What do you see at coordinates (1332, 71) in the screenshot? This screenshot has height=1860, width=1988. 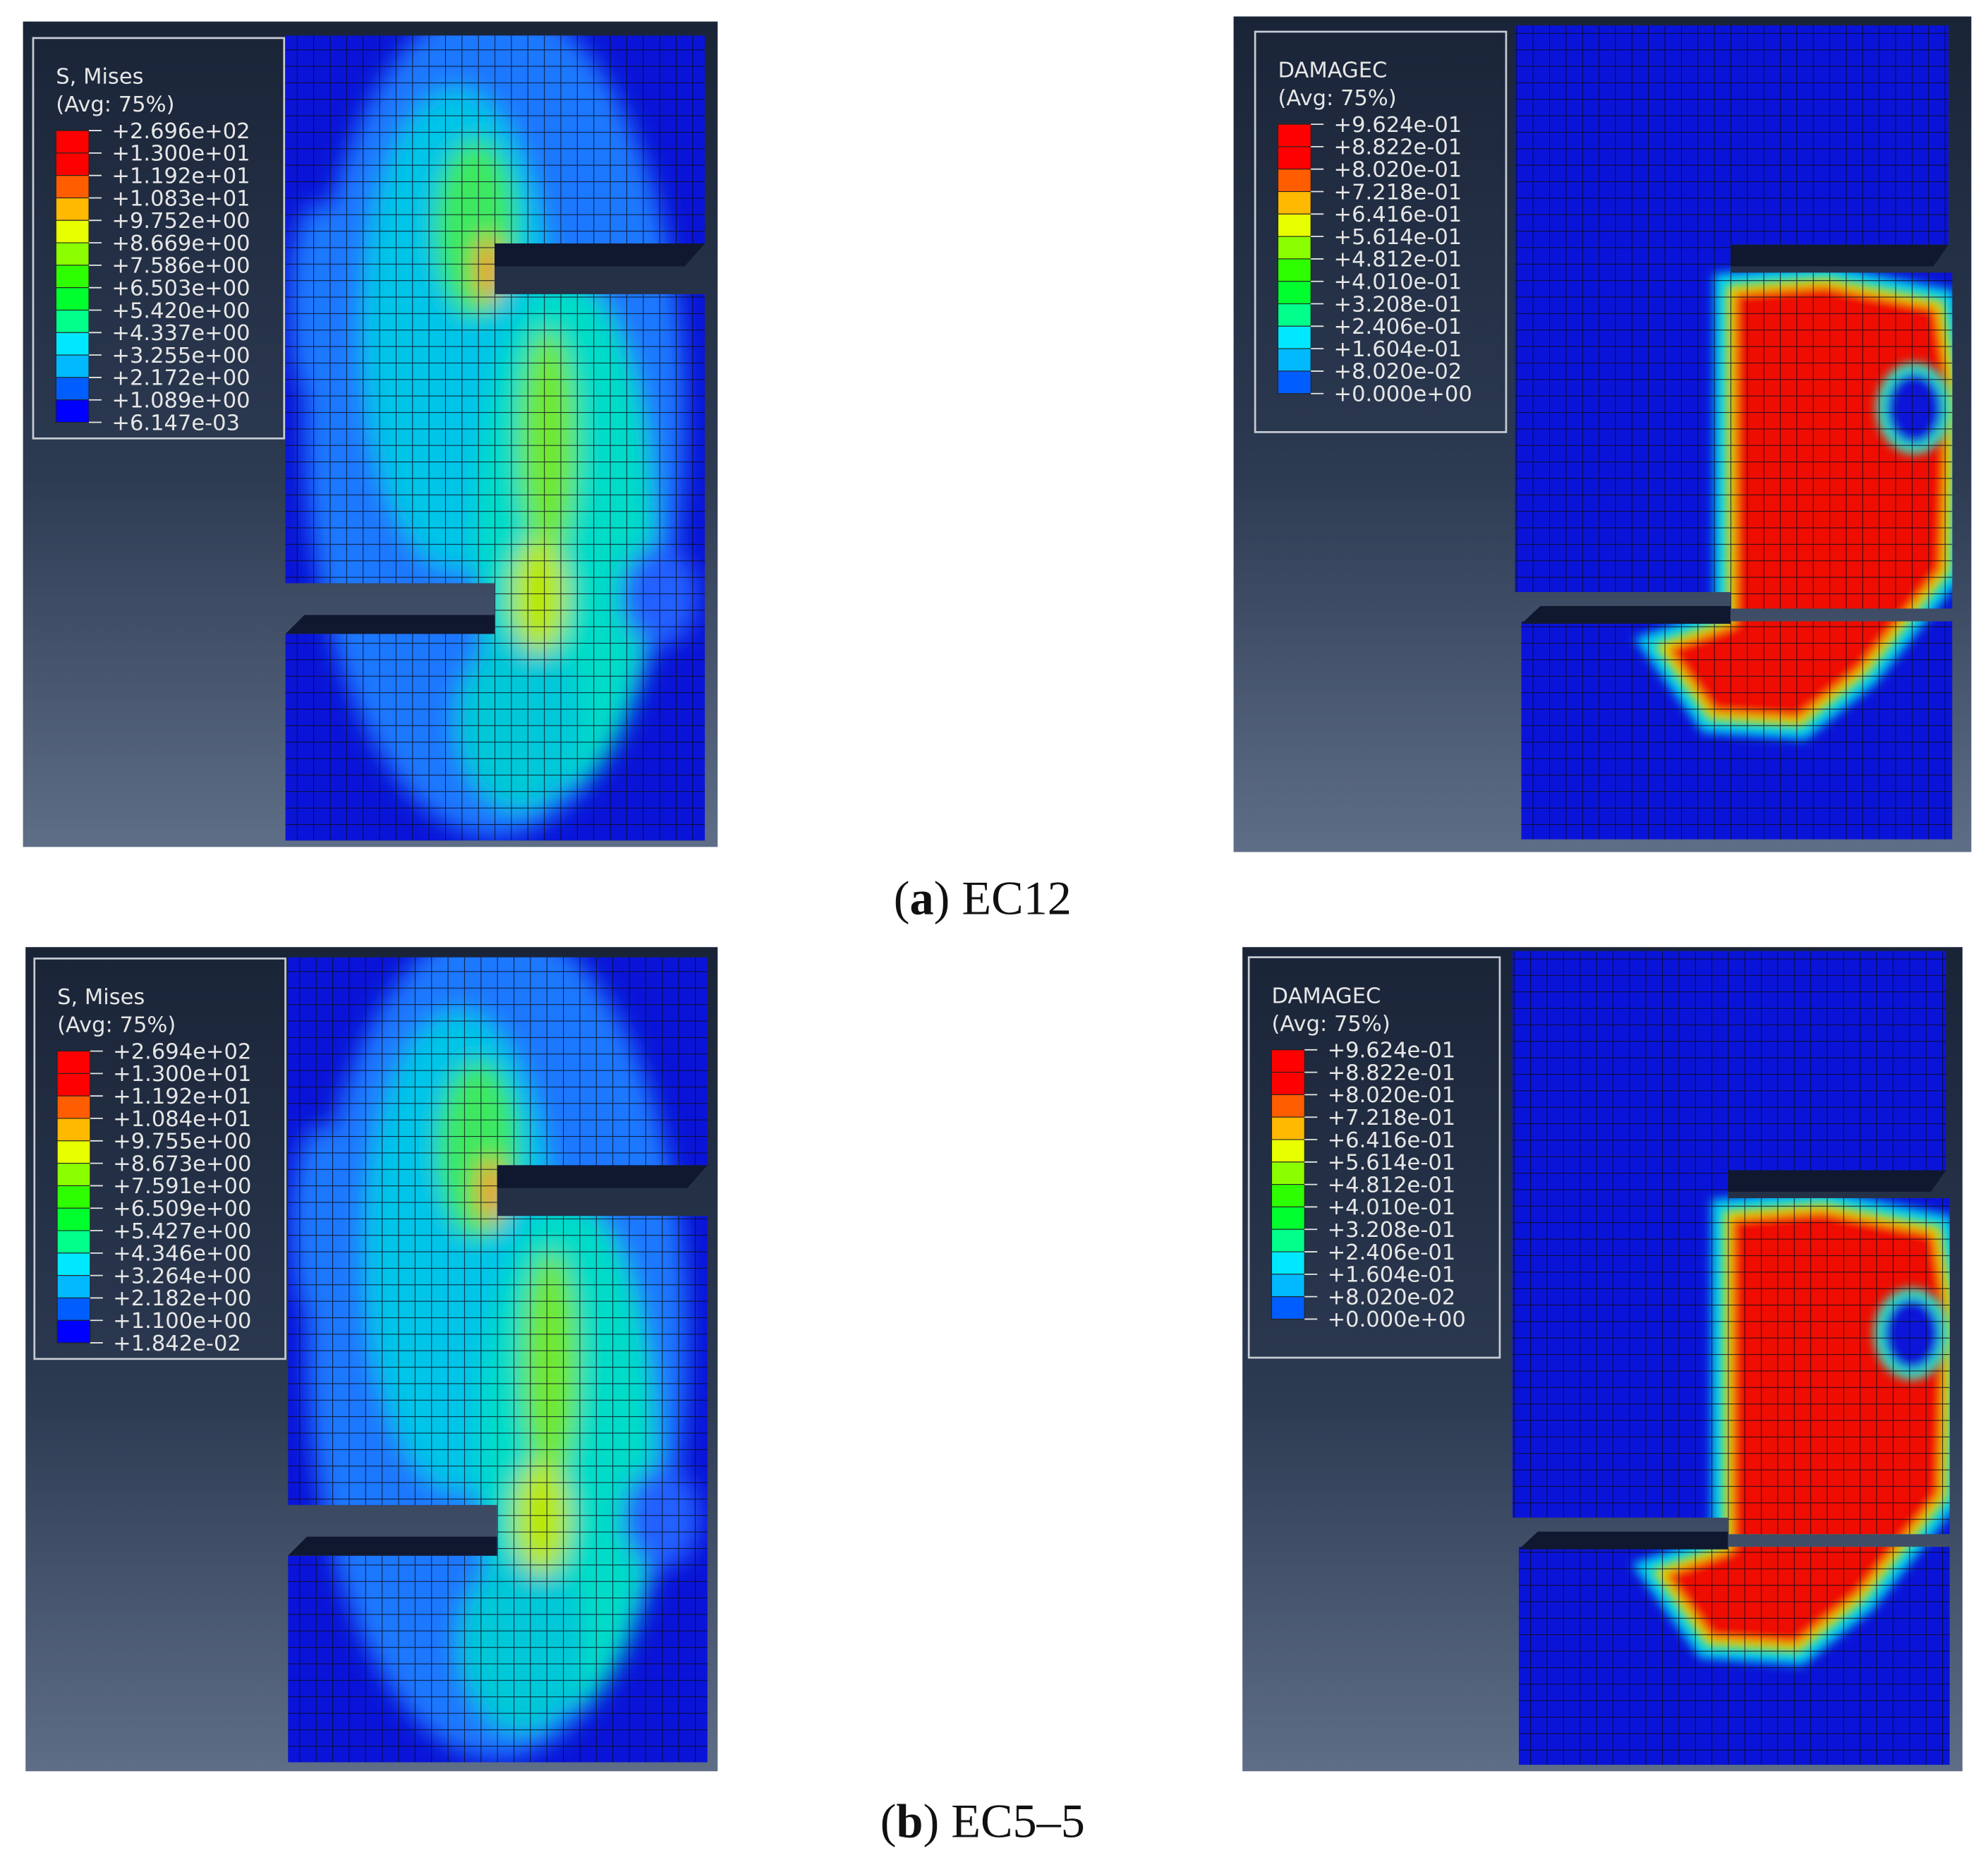 I see `legend-title: DAMAGEC` at bounding box center [1332, 71].